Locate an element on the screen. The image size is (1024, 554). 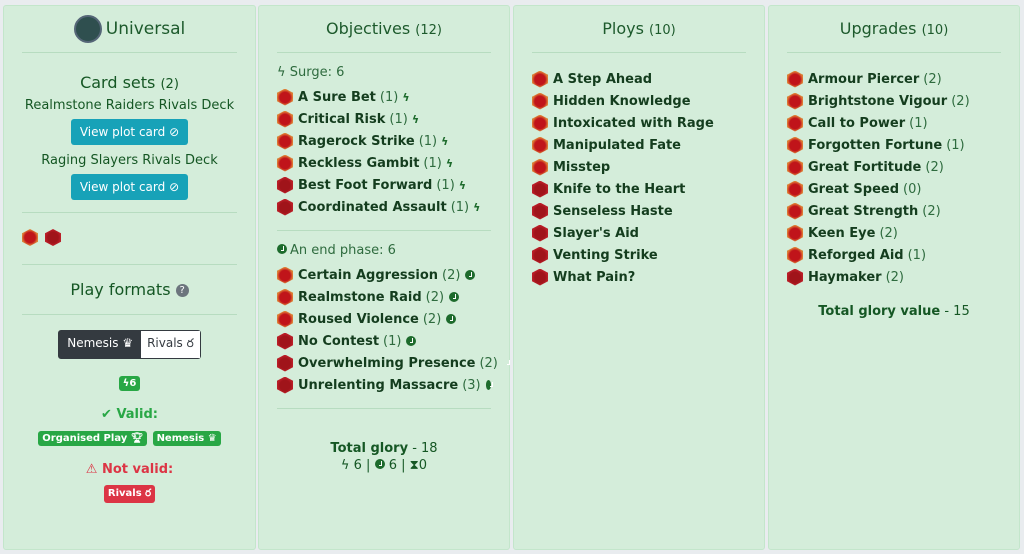
card-item: Slayer's Aid is located at coordinates (639, 233).